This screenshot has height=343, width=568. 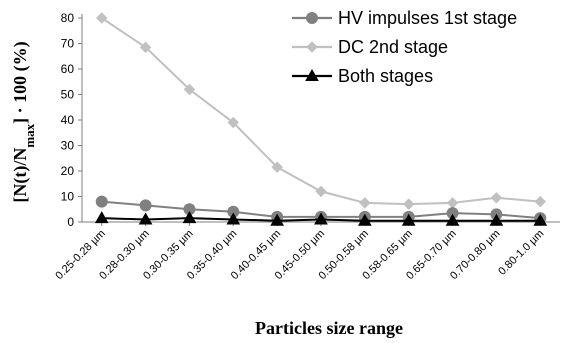 I want to click on legend-item: Both stages, so click(x=362, y=76).